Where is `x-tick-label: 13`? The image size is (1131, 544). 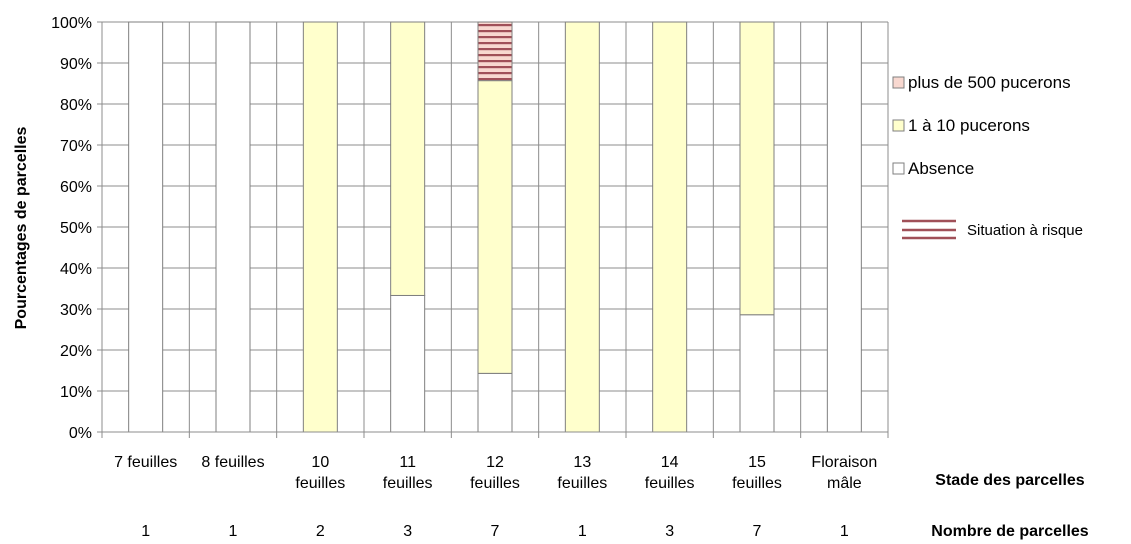
x-tick-label: 13 is located at coordinates (582, 462).